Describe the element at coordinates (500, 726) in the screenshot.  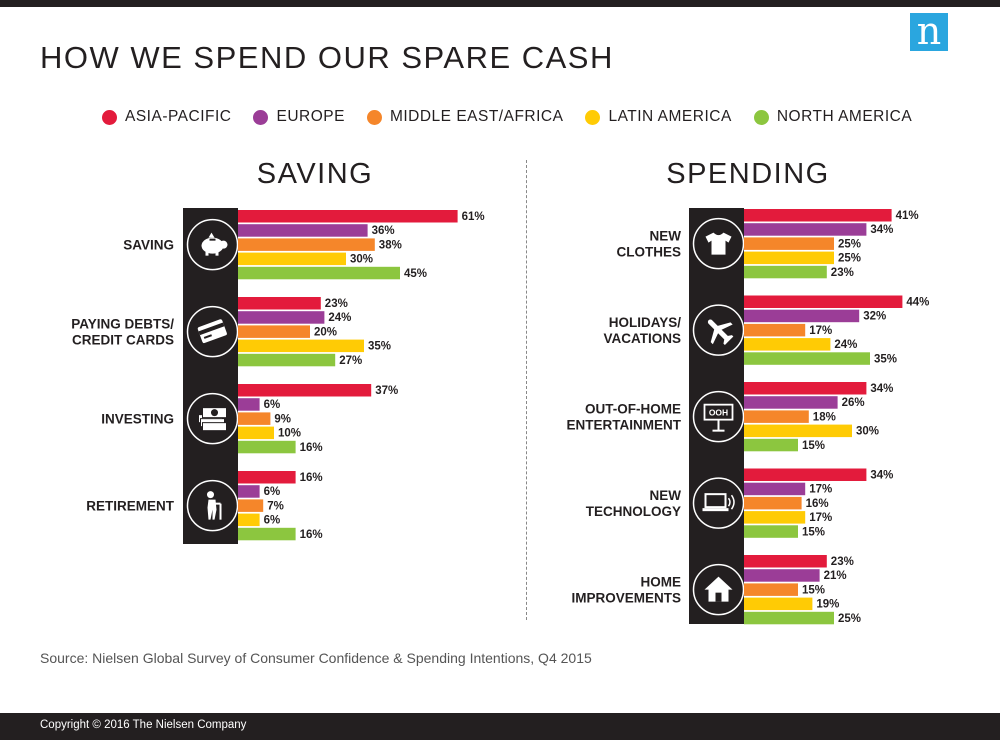
I see `footer-bar: Copyright © 2016 The Nielsen Company` at that location.